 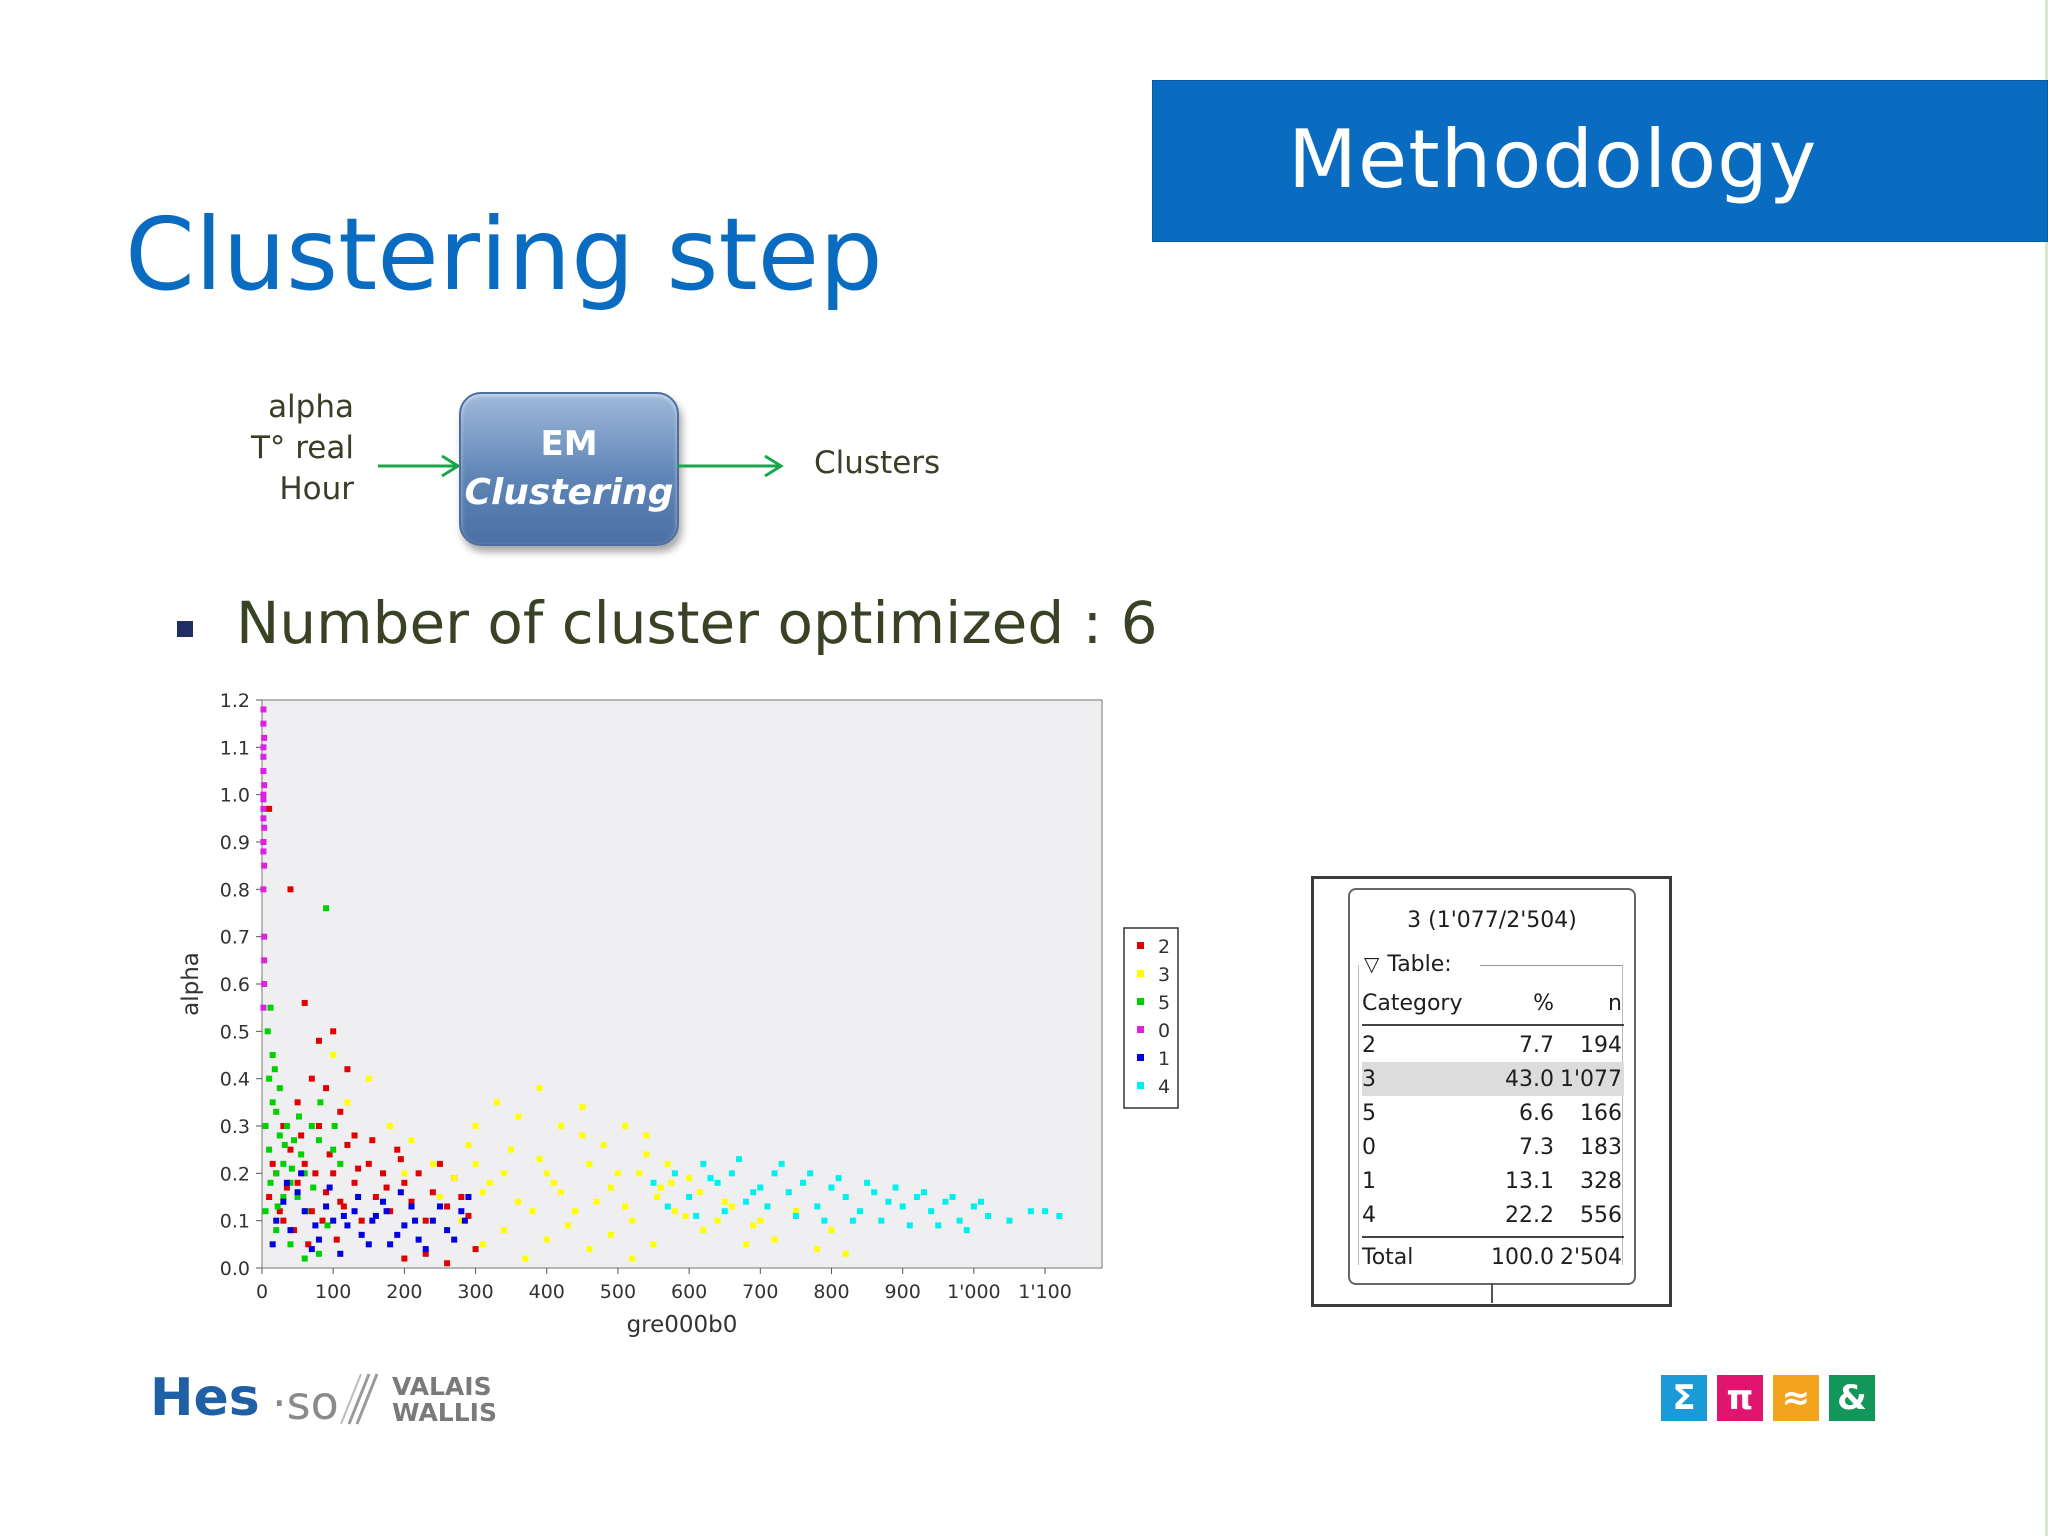 What do you see at coordinates (1493, 1045) in the screenshot?
I see `table-row: 2 7.7 194` at bounding box center [1493, 1045].